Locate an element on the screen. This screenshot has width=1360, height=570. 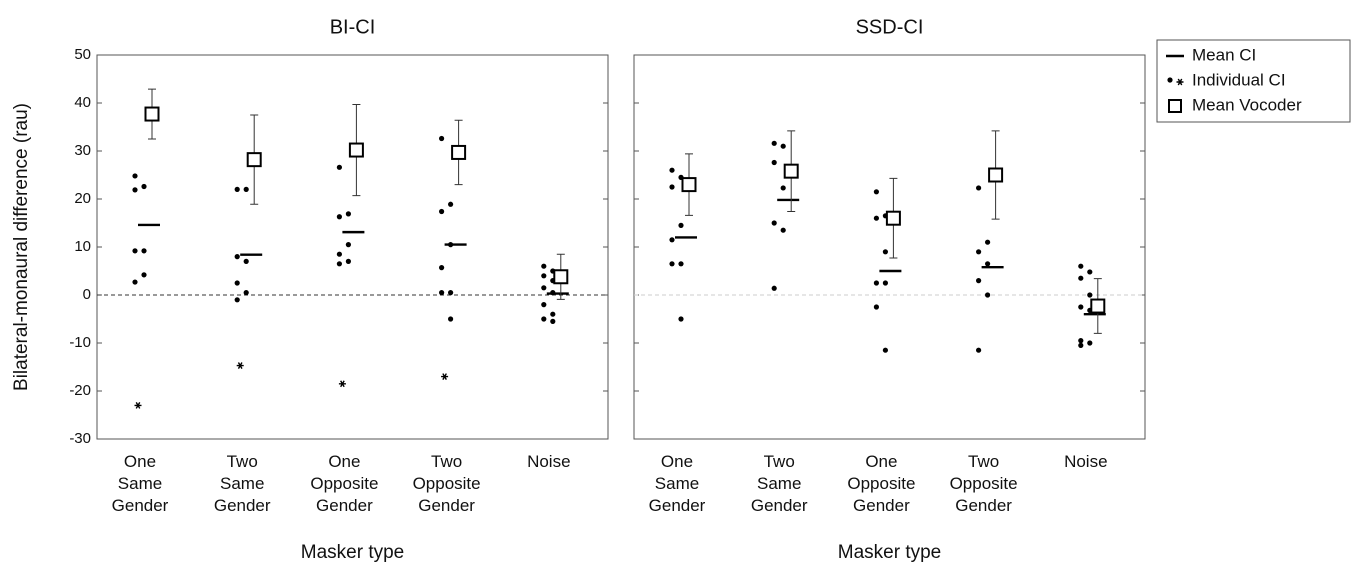
panel-title: SSD-CI is located at coordinates (890, 27).